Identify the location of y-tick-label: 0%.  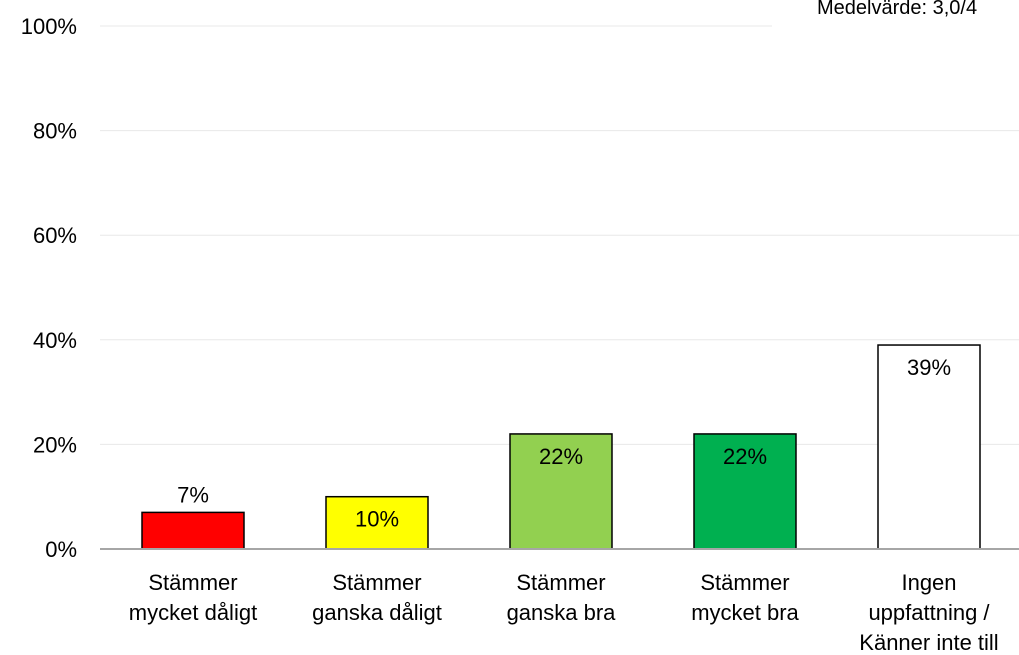
(61, 549).